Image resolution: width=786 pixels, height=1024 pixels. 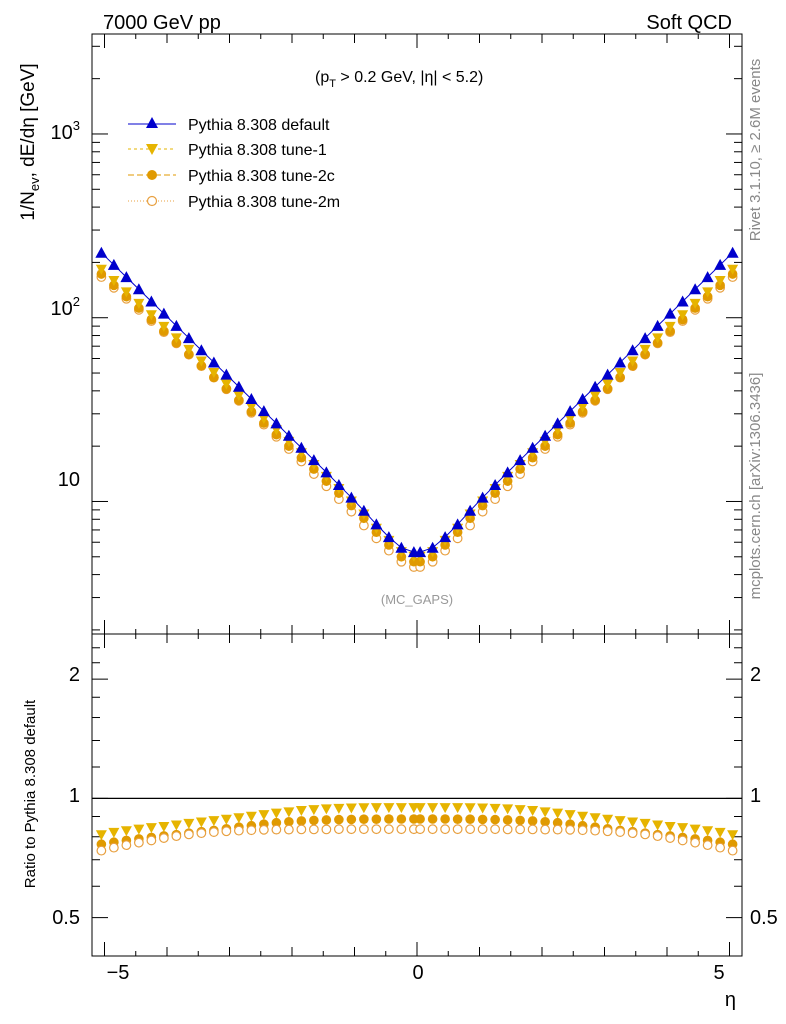 What do you see at coordinates (69, 480) in the screenshot?
I see `main-tick-label-10: 10` at bounding box center [69, 480].